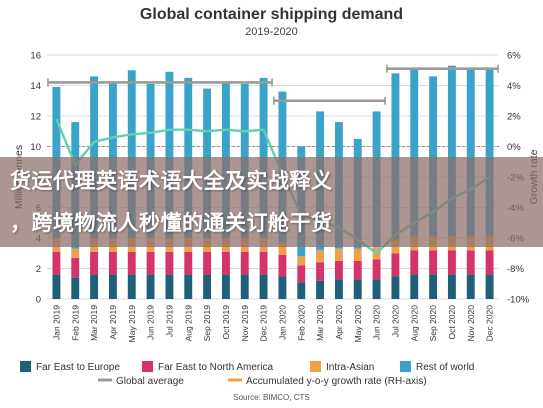 Image resolution: width=543 pixels, height=408 pixels. Describe the element at coordinates (245, 323) in the screenshot. I see `x-tick-label: Nov 2019` at that location.